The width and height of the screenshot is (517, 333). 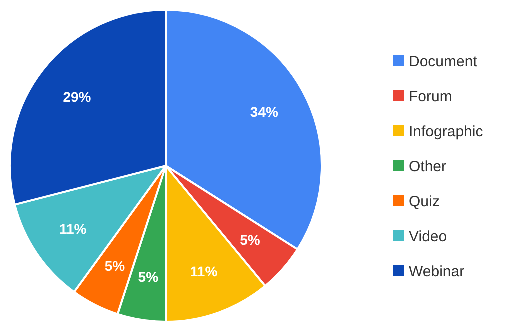 What do you see at coordinates (264, 112) in the screenshot?
I see `data-label: 34%` at bounding box center [264, 112].